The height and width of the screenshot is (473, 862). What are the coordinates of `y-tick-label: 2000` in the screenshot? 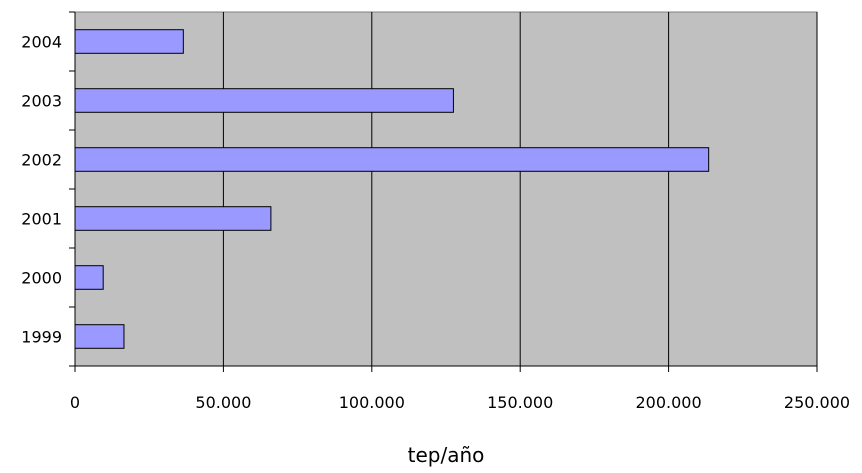 It's located at (41, 278).